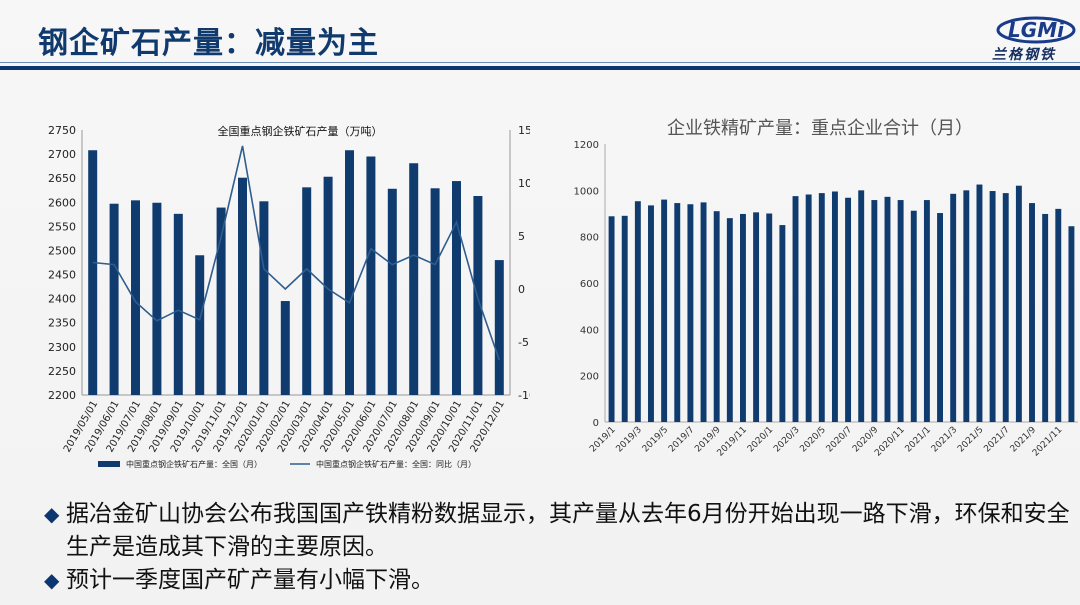 This screenshot has height=605, width=1080. What do you see at coordinates (970, 439) in the screenshot?
I see `x-tick-label: 2021/5` at bounding box center [970, 439].